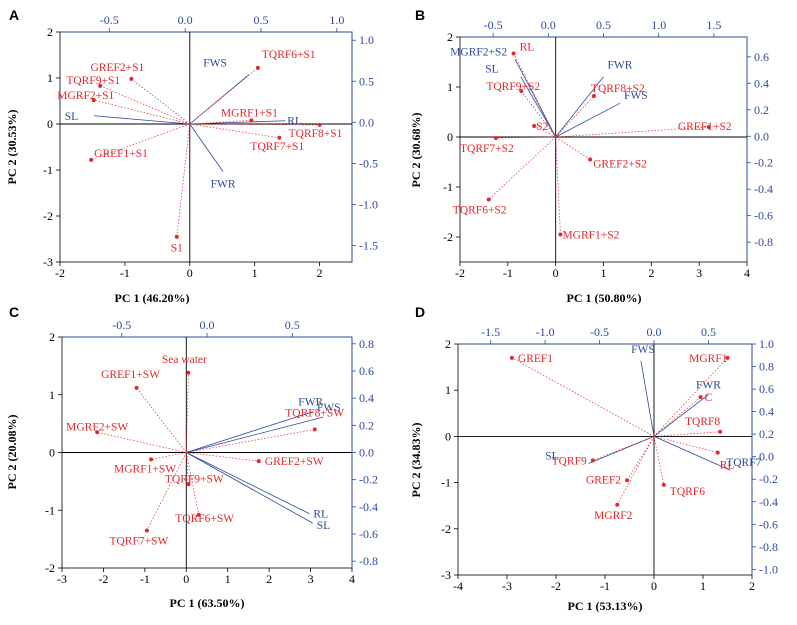  I want to click on panel-b-top-tick-label: -0.5, so click(493, 25).